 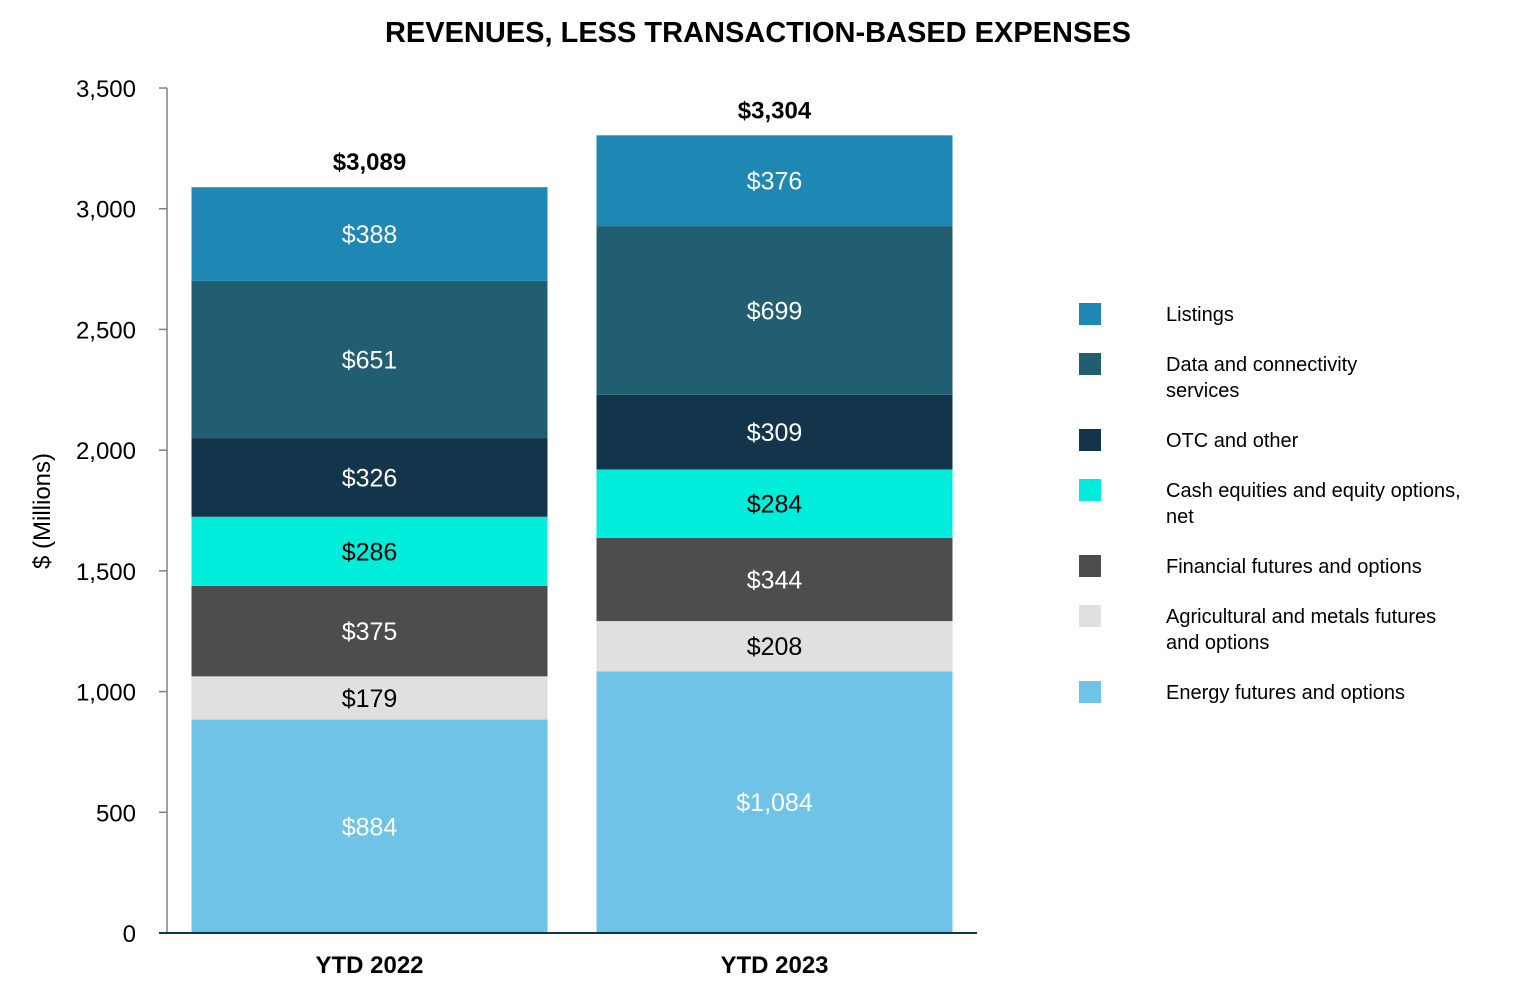 What do you see at coordinates (1313, 491) in the screenshot?
I see `legend-label: Cash equities and equity options,` at bounding box center [1313, 491].